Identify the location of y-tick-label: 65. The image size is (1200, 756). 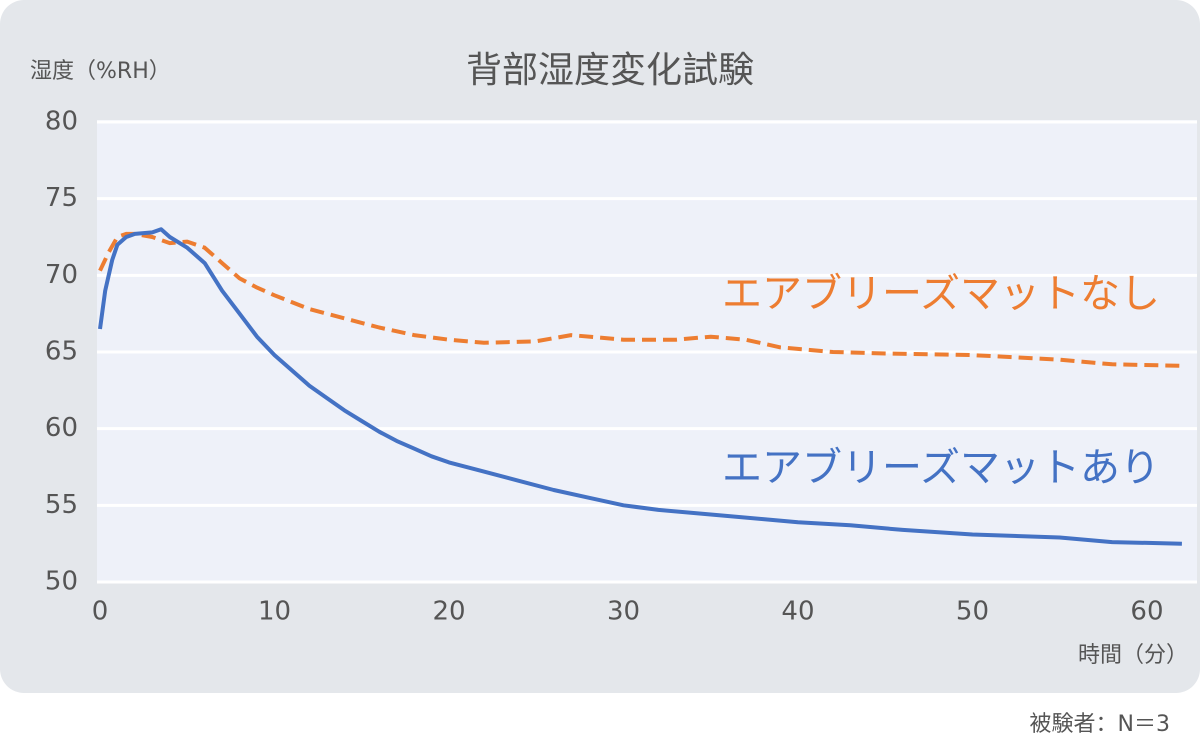
(61, 352).